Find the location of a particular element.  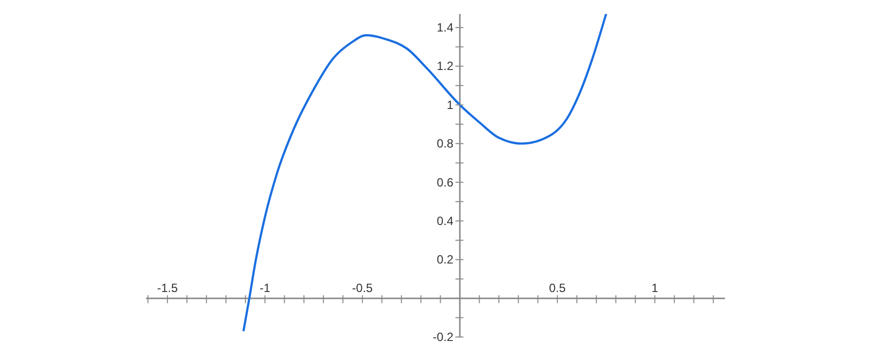

y-tick-label: 0.2 is located at coordinates (445, 259).